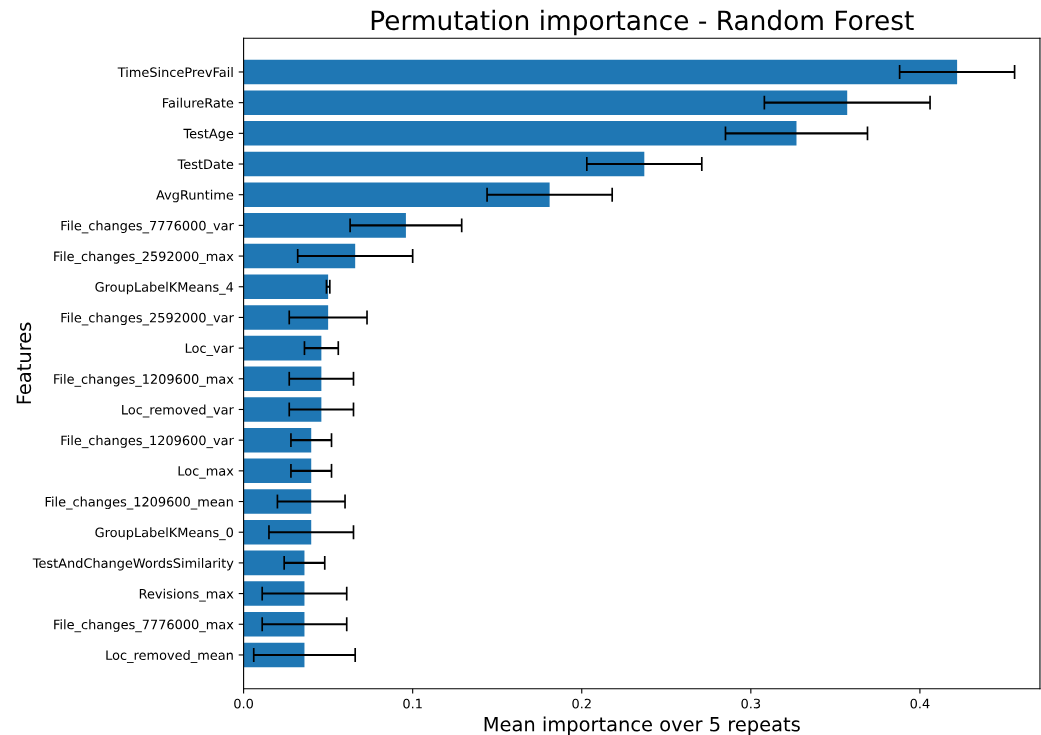 The width and height of the screenshot is (1041, 735). Describe the element at coordinates (751, 703) in the screenshot. I see `x-tick-label: 0.3` at that location.